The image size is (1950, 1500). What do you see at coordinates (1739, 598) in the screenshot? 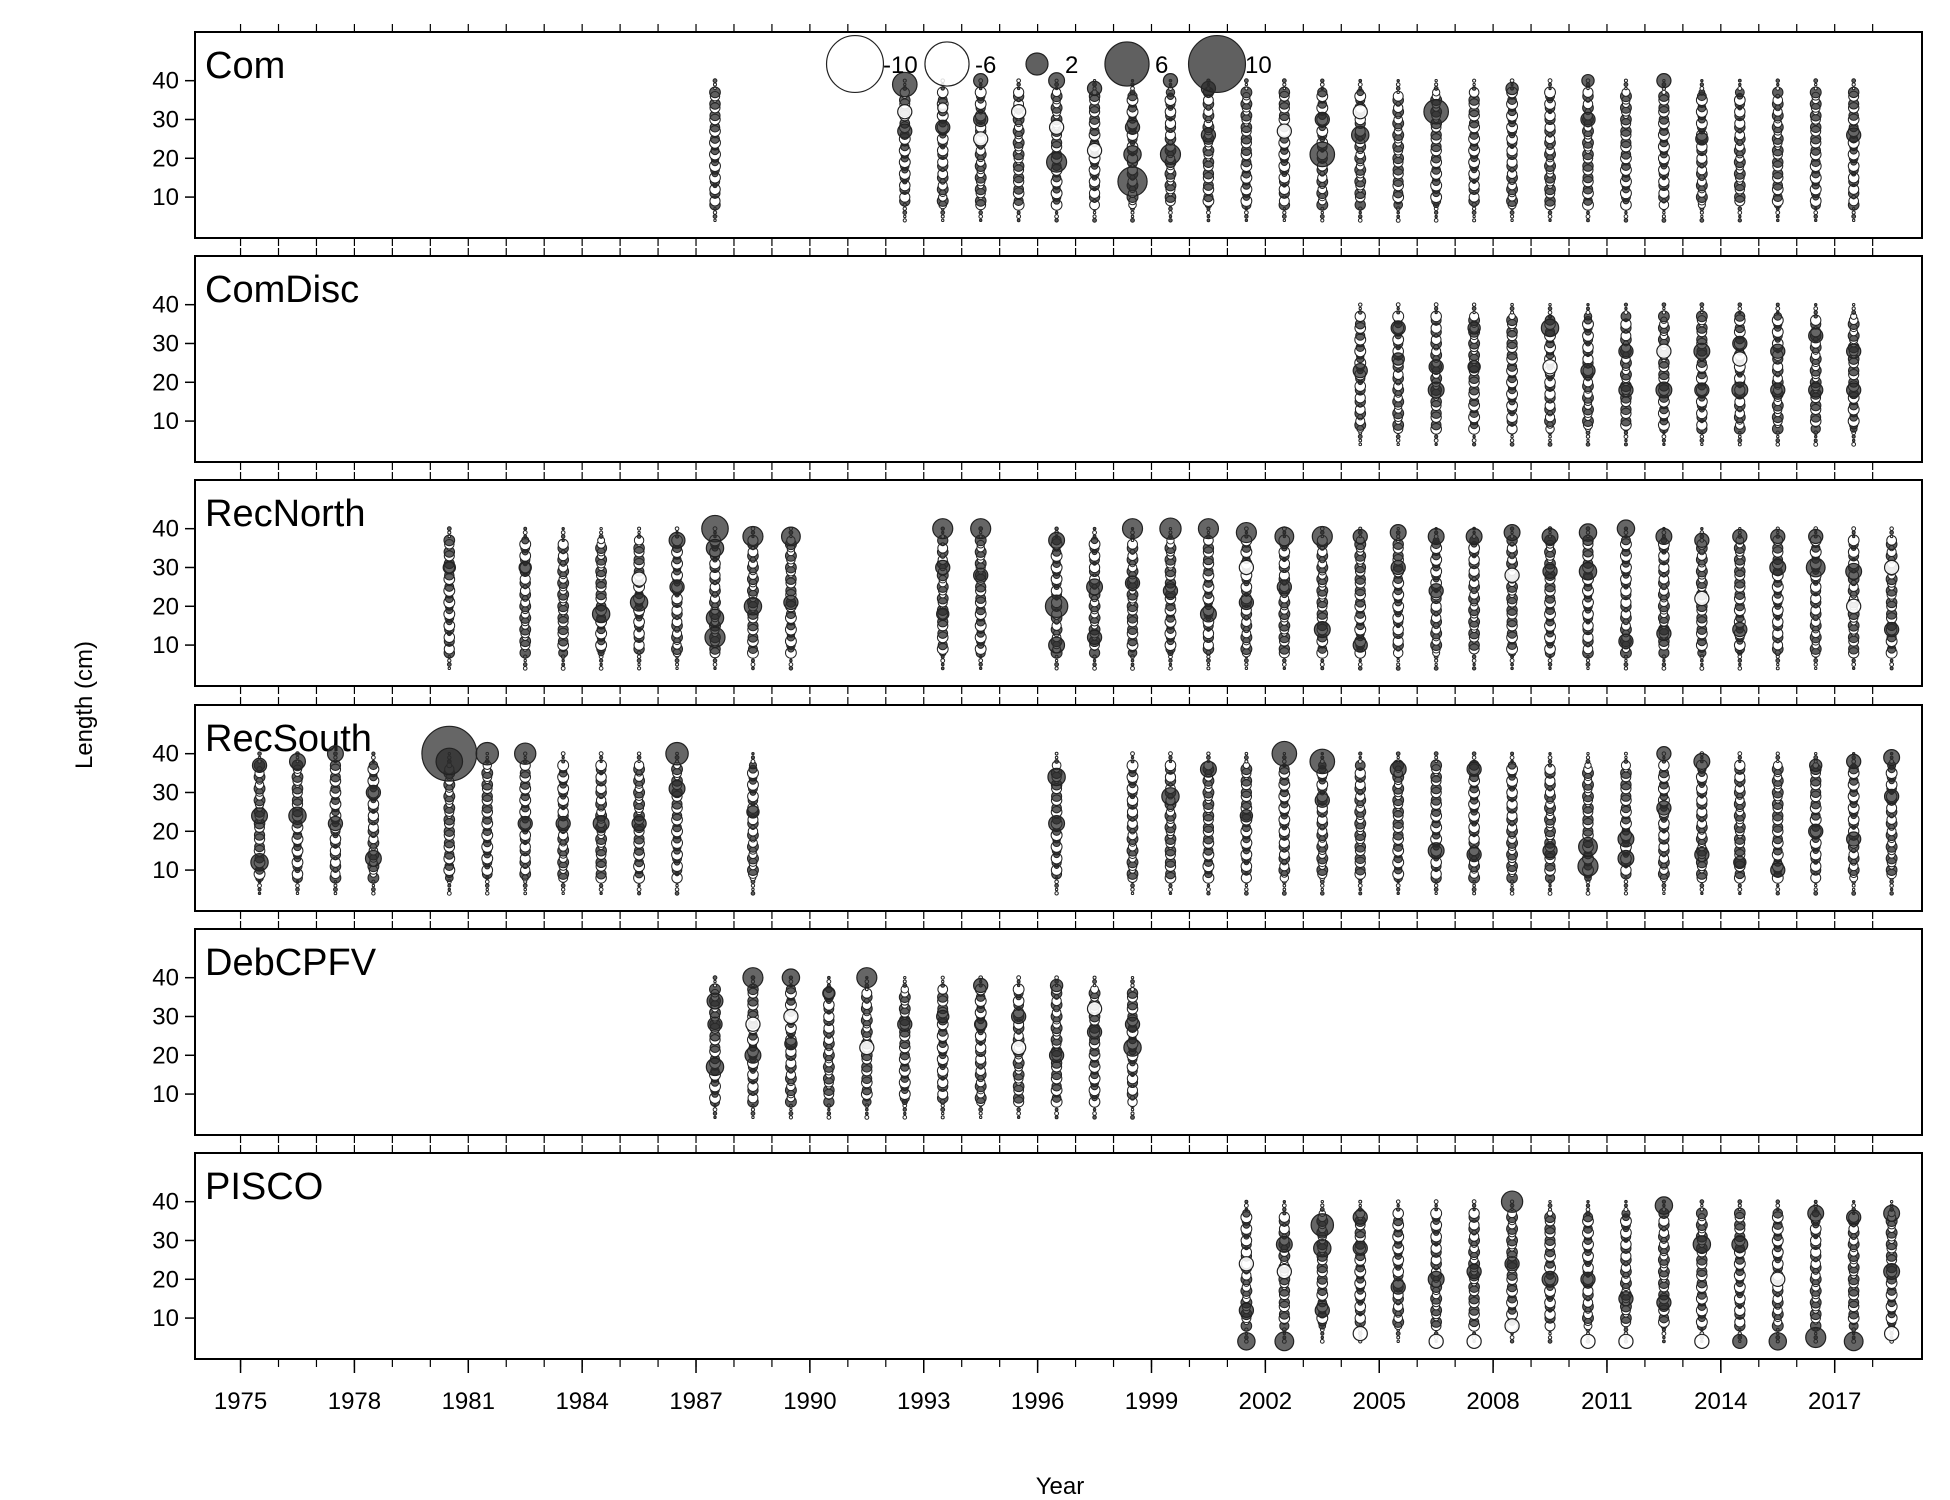
I see `year-column-2014` at bounding box center [1739, 598].